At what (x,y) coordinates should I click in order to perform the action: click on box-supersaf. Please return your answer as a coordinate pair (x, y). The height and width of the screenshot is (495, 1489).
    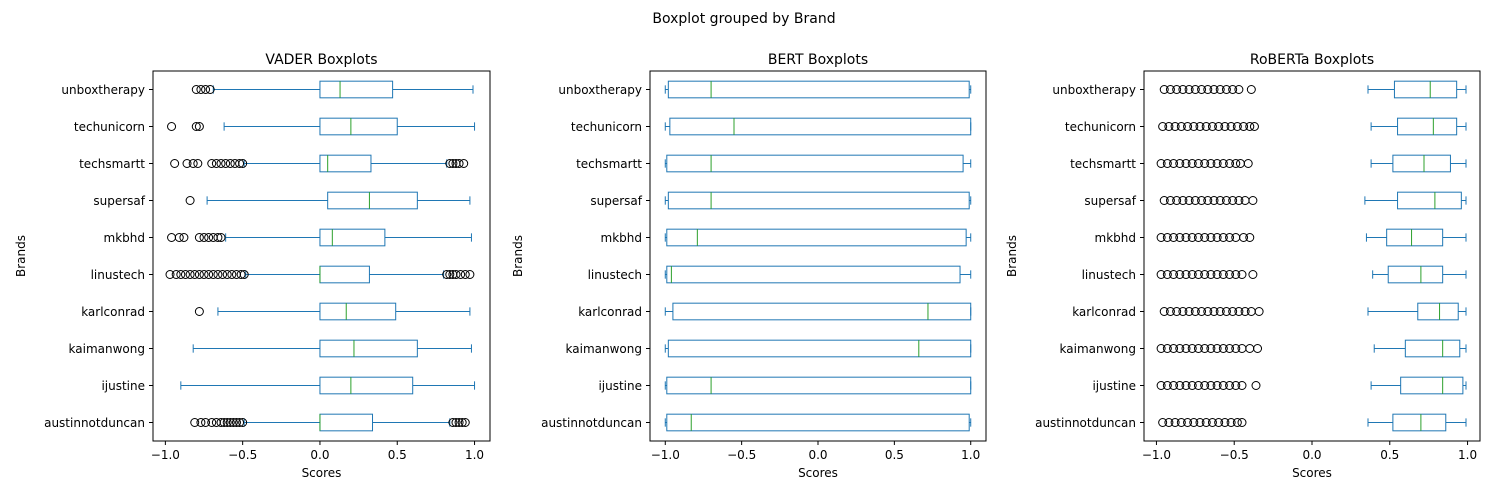
    Looking at the image, I should click on (1313, 200).